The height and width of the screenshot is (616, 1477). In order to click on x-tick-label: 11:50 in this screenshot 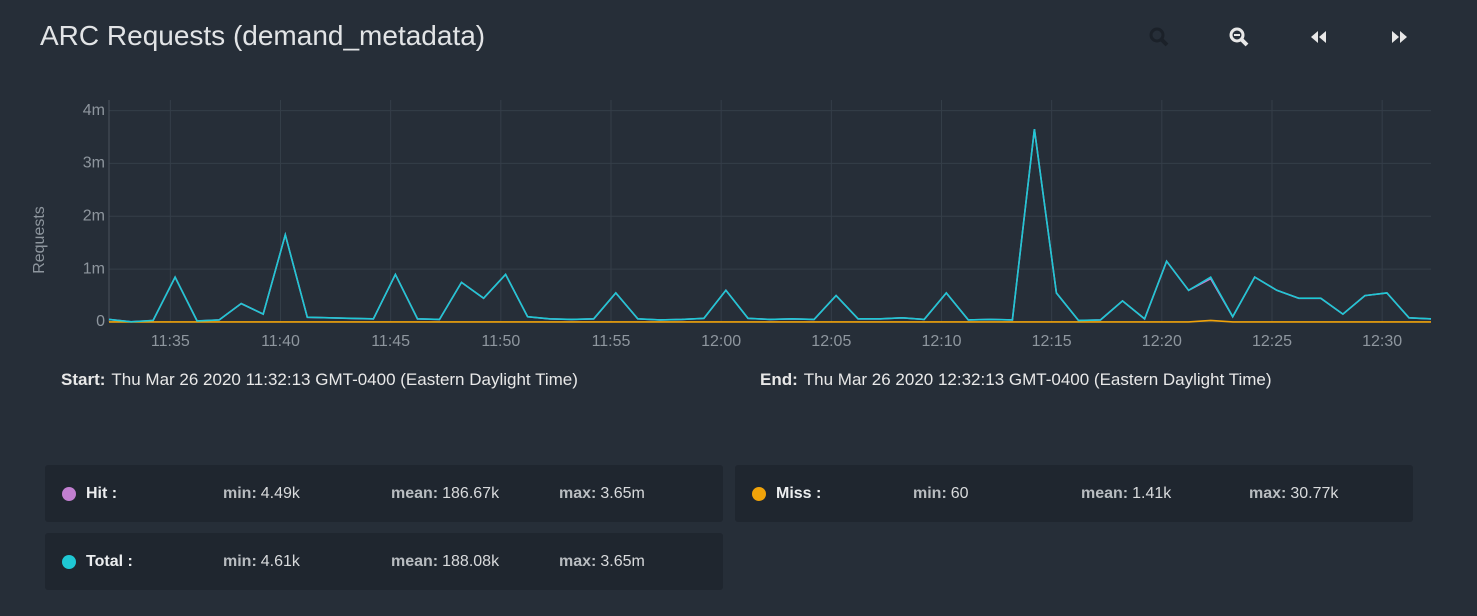, I will do `click(500, 341)`.